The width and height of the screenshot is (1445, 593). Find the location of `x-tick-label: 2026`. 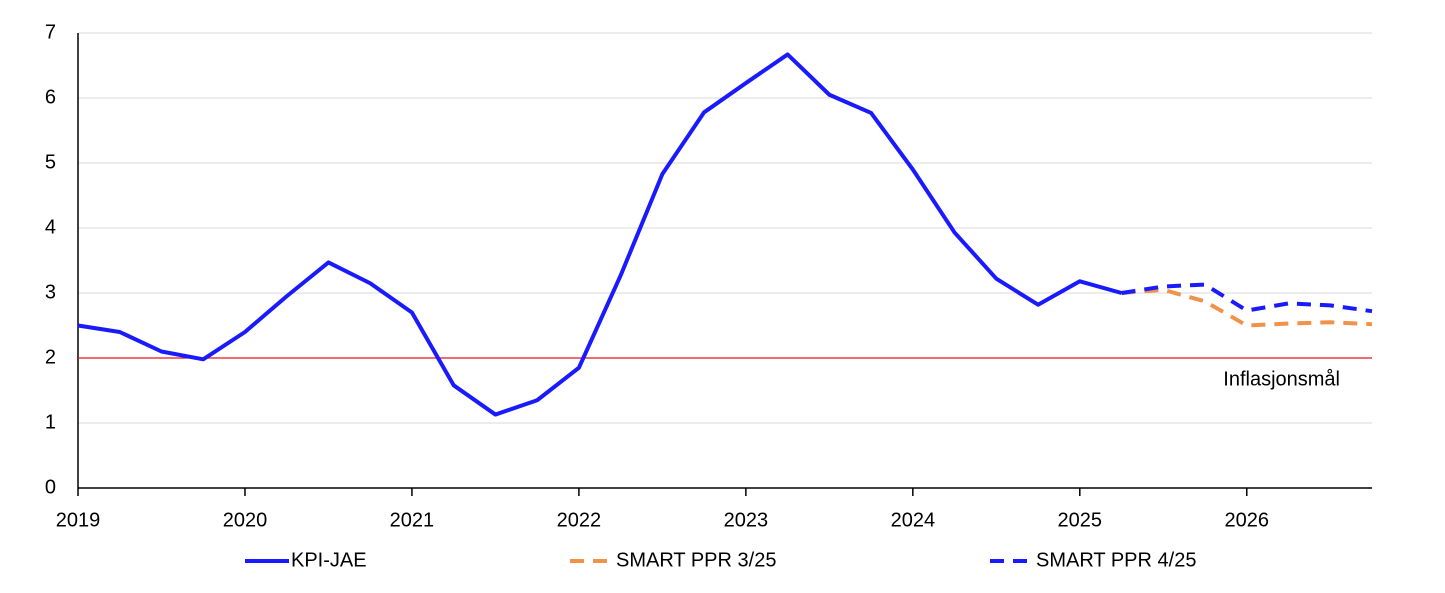

x-tick-label: 2026 is located at coordinates (1247, 520).